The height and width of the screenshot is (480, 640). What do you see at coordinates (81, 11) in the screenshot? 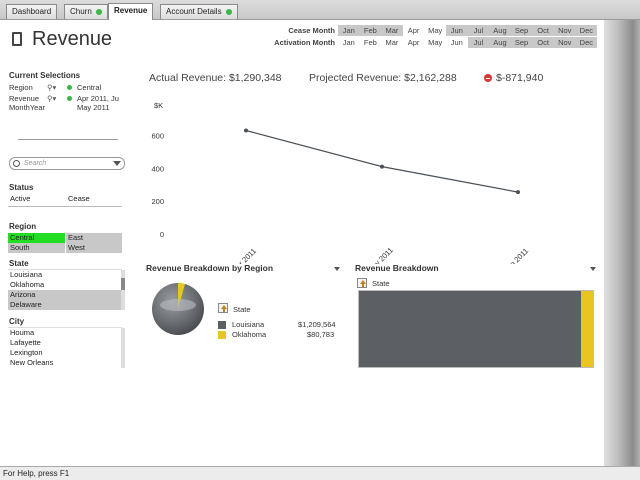
I see `tab-label: Churn` at bounding box center [81, 11].